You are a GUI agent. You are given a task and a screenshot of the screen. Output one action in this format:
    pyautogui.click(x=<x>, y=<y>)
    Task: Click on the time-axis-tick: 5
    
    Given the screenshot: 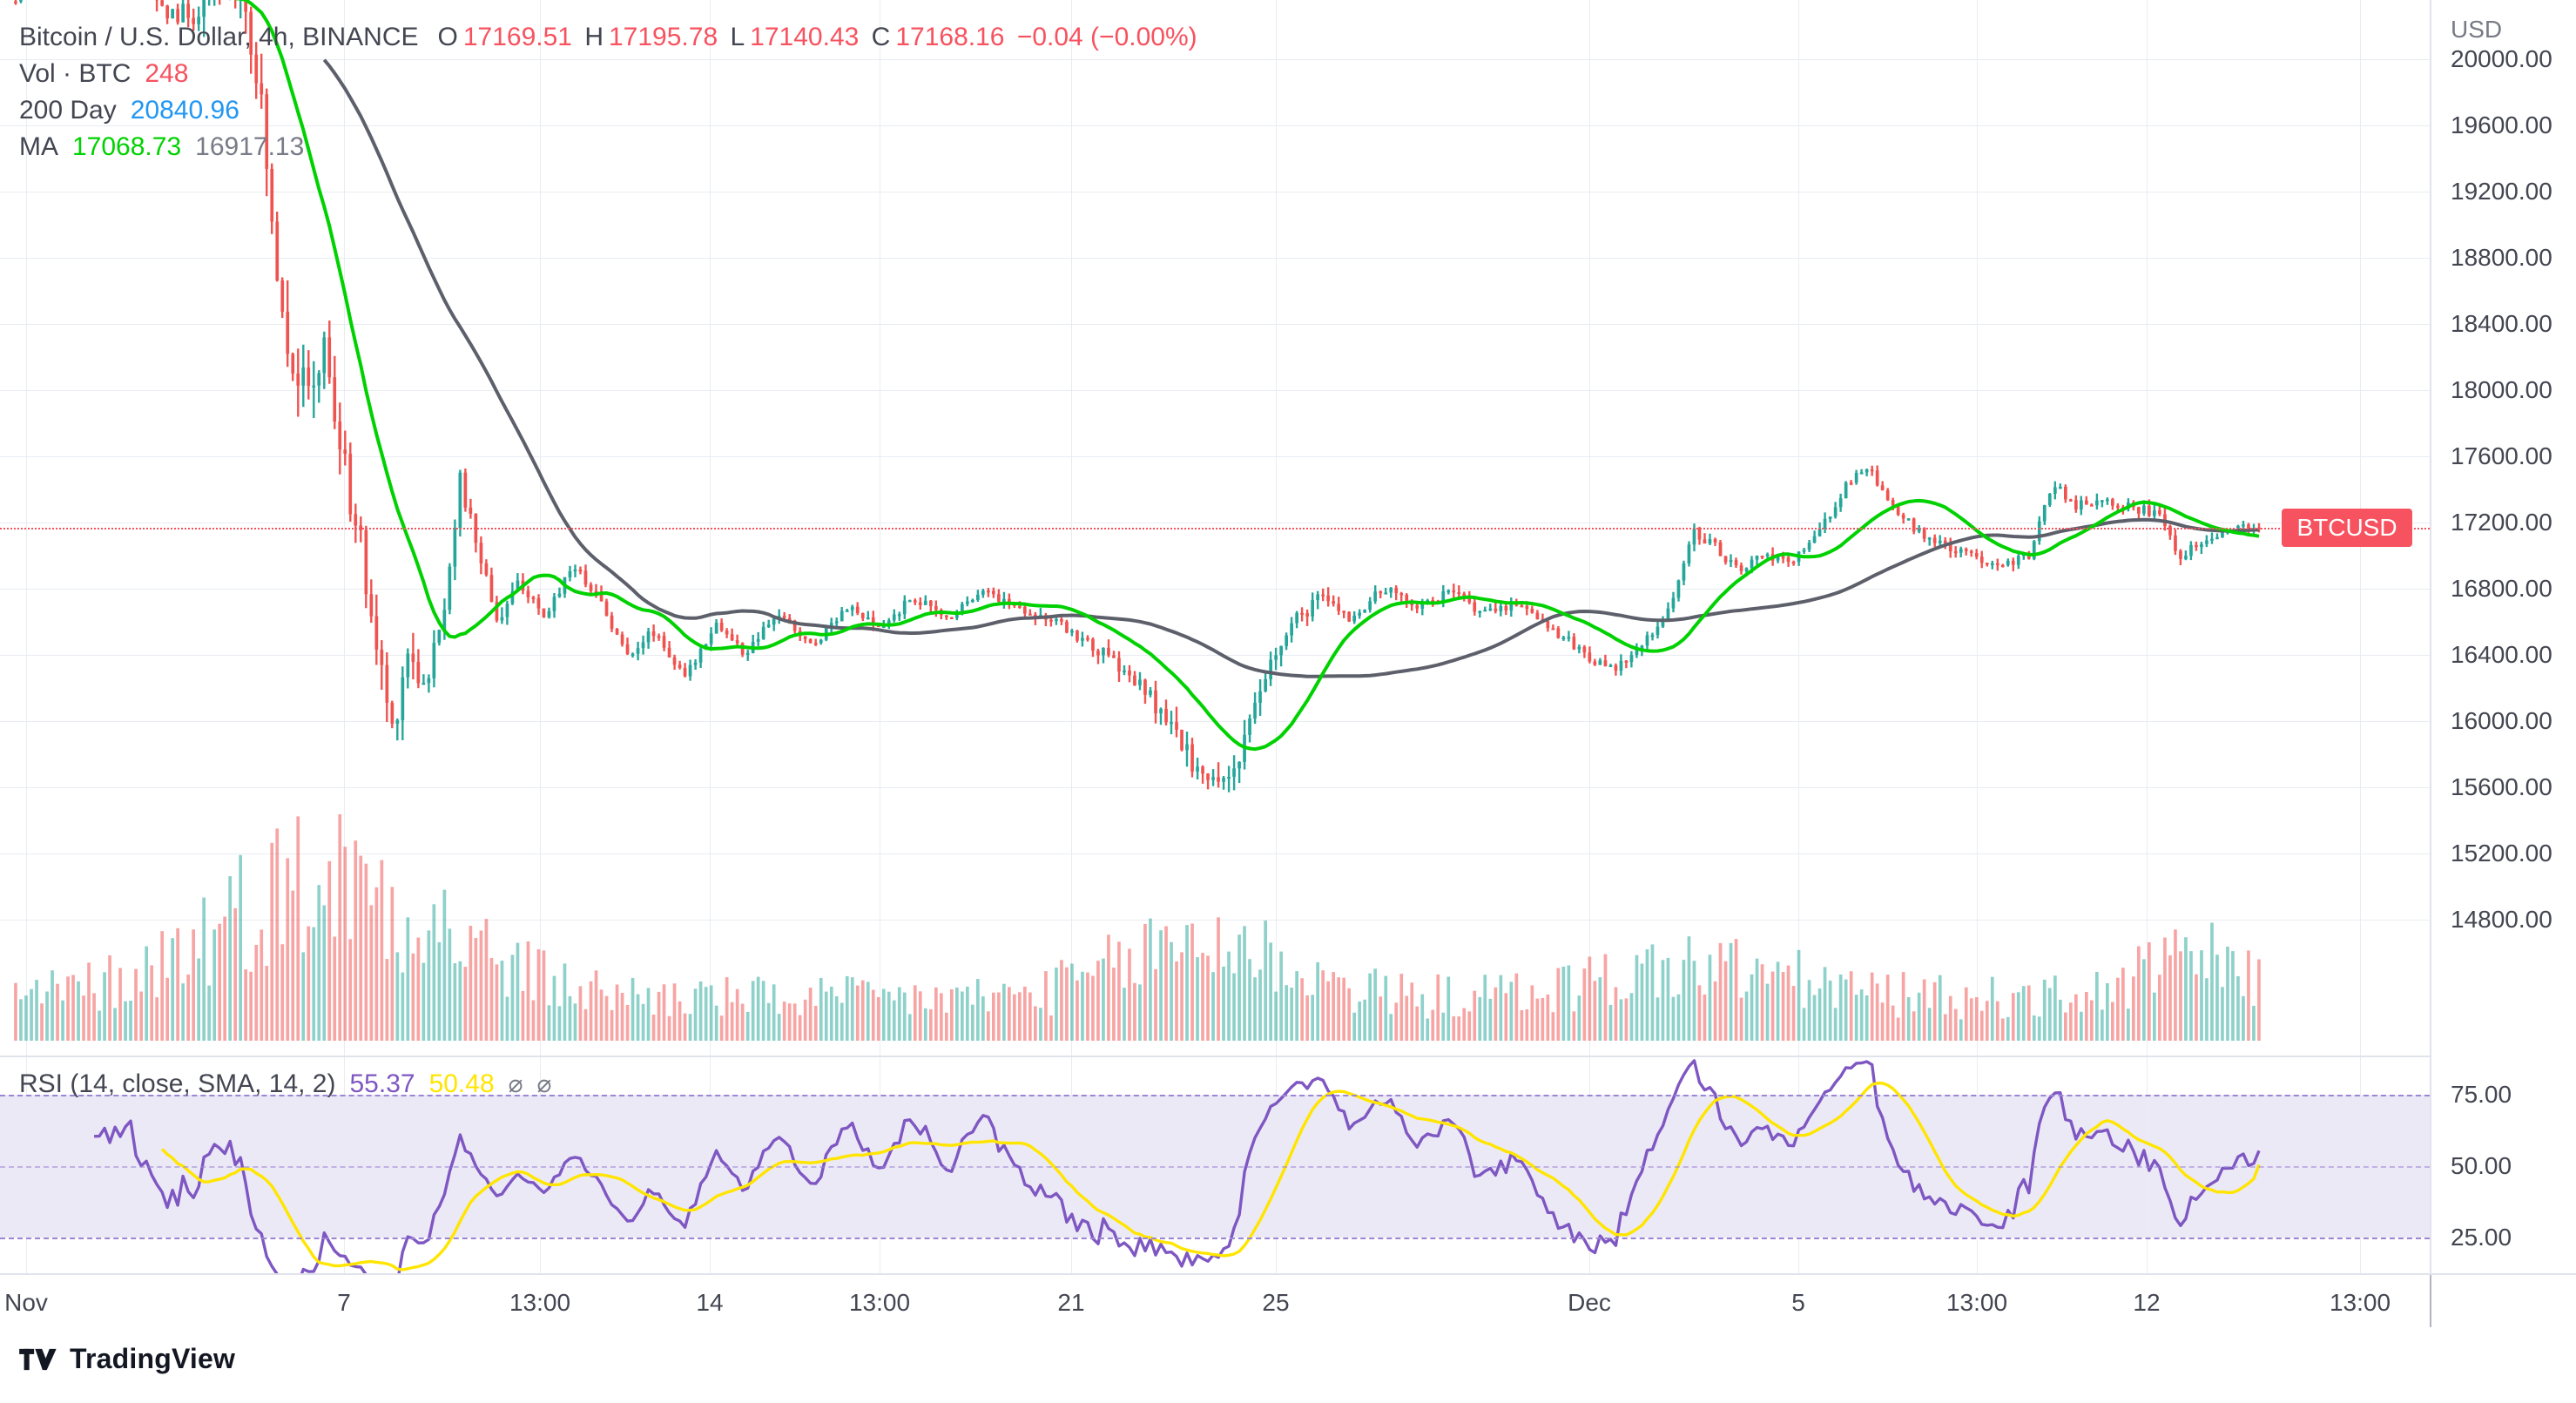 What is the action you would take?
    pyautogui.click(x=1798, y=1302)
    